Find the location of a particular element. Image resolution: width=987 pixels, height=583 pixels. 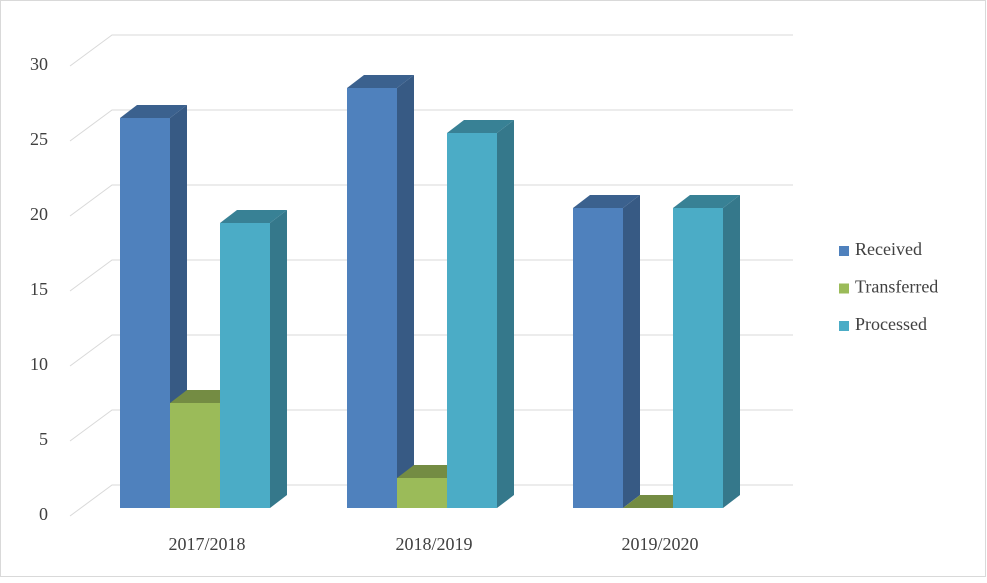

x-tick-label: 2017/2018 is located at coordinates (206, 544).